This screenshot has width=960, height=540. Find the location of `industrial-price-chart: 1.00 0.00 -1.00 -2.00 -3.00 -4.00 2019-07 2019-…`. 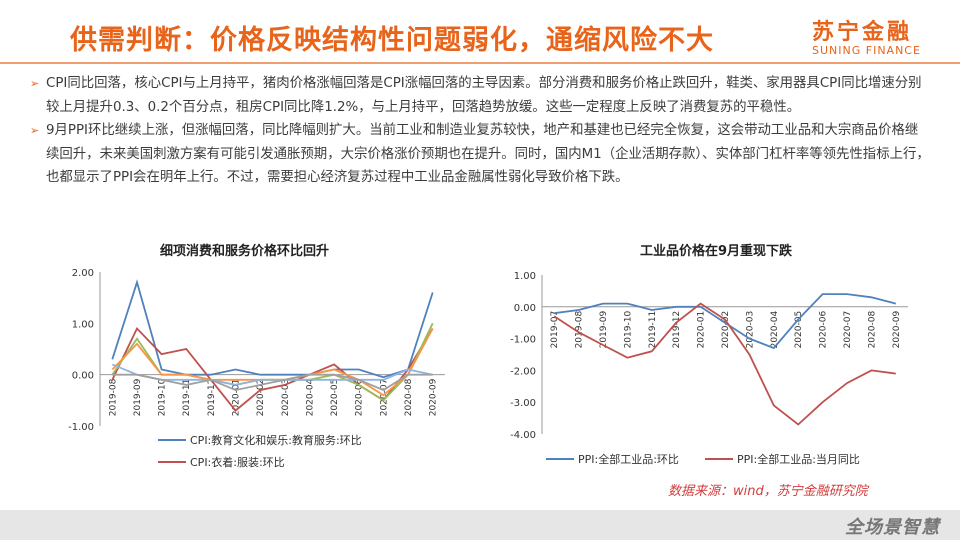

industrial-price-chart: 1.00 0.00 -1.00 -2.00 -3.00 -4.00 2019-07 2019-… is located at coordinates (709, 368).